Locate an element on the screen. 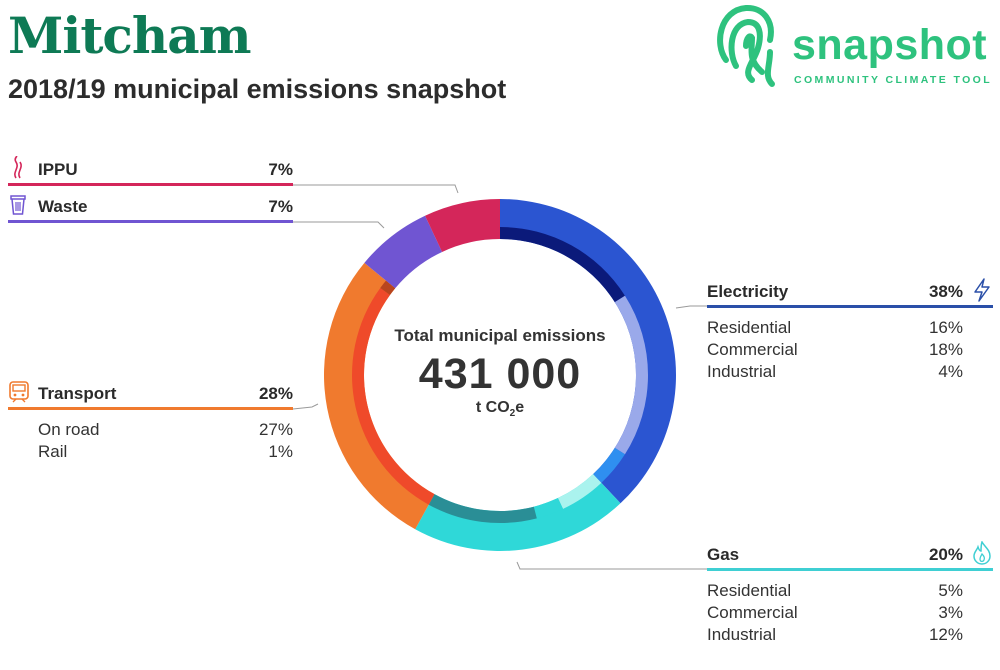  legend-transport-label: Transport is located at coordinates (77, 393).